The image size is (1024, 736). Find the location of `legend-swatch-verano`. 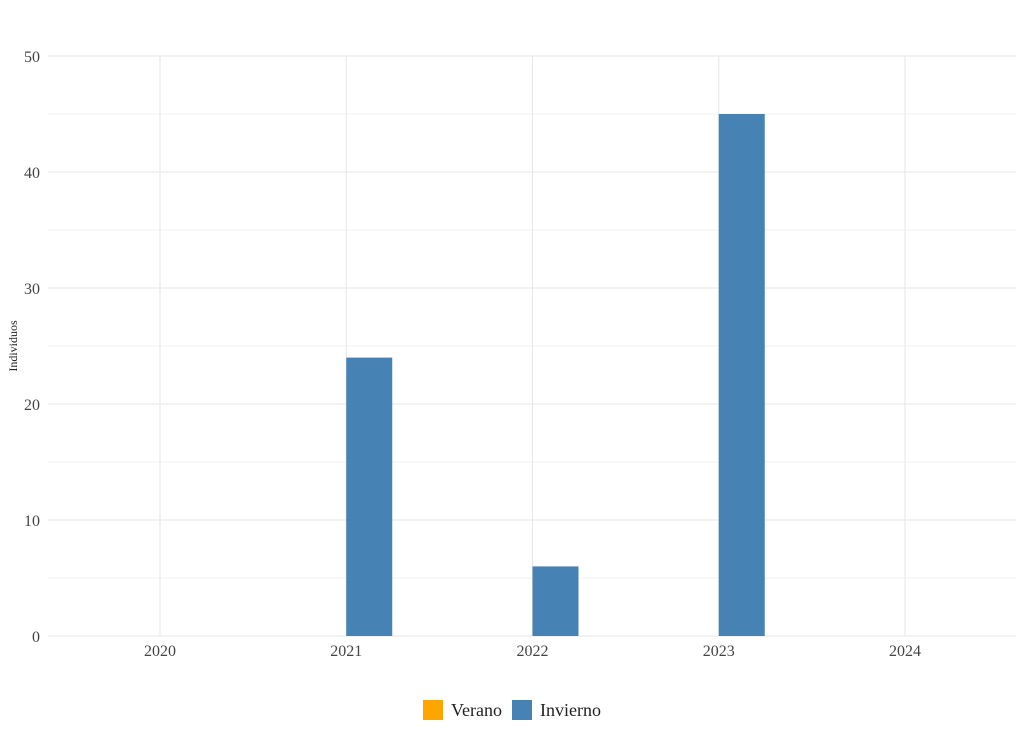

legend-swatch-verano is located at coordinates (433, 710).